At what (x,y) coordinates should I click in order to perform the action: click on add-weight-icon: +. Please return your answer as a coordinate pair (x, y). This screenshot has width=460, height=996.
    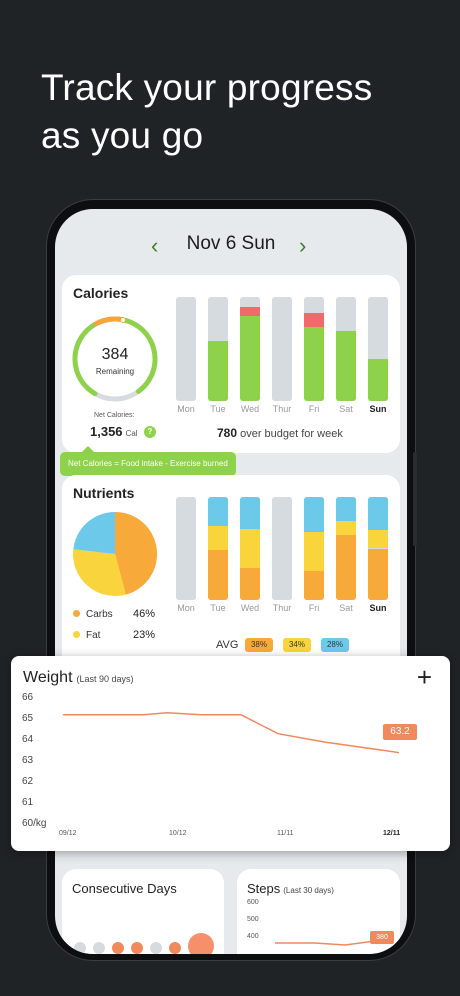
    Looking at the image, I should click on (424, 677).